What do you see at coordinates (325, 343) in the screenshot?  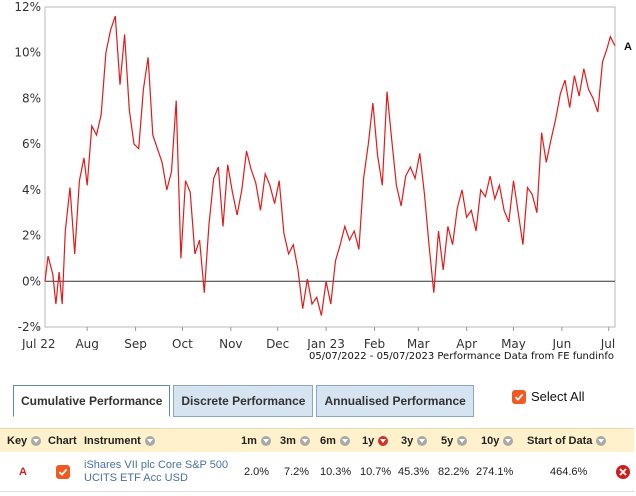 I see `x-tick-label: Jan 23` at bounding box center [325, 343].